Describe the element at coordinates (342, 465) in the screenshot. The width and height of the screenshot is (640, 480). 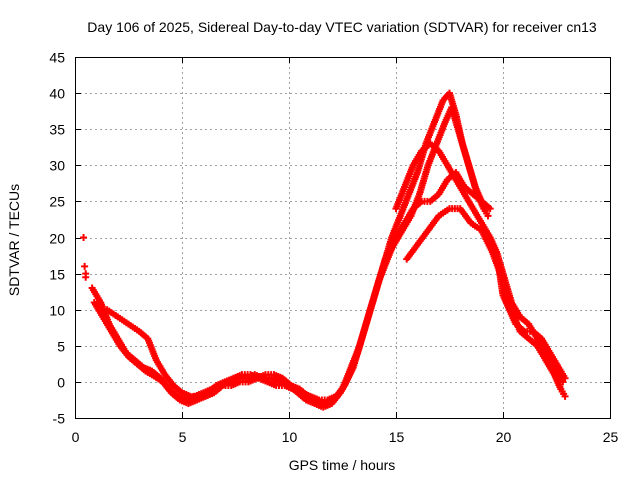
I see `x-axis-label: GPS time / hours` at that location.